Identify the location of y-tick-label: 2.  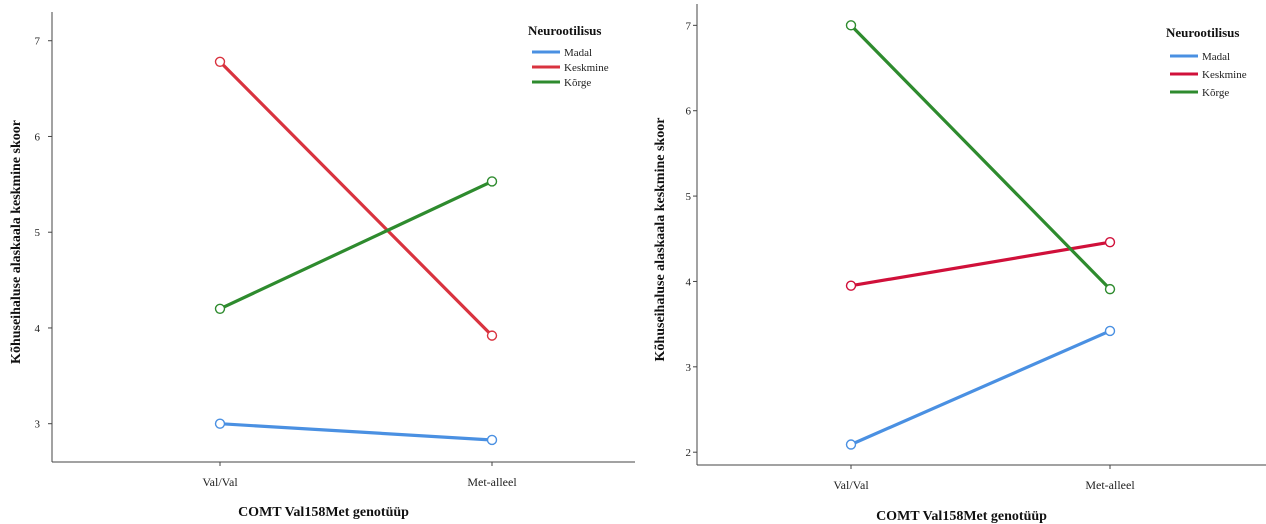
(689, 453).